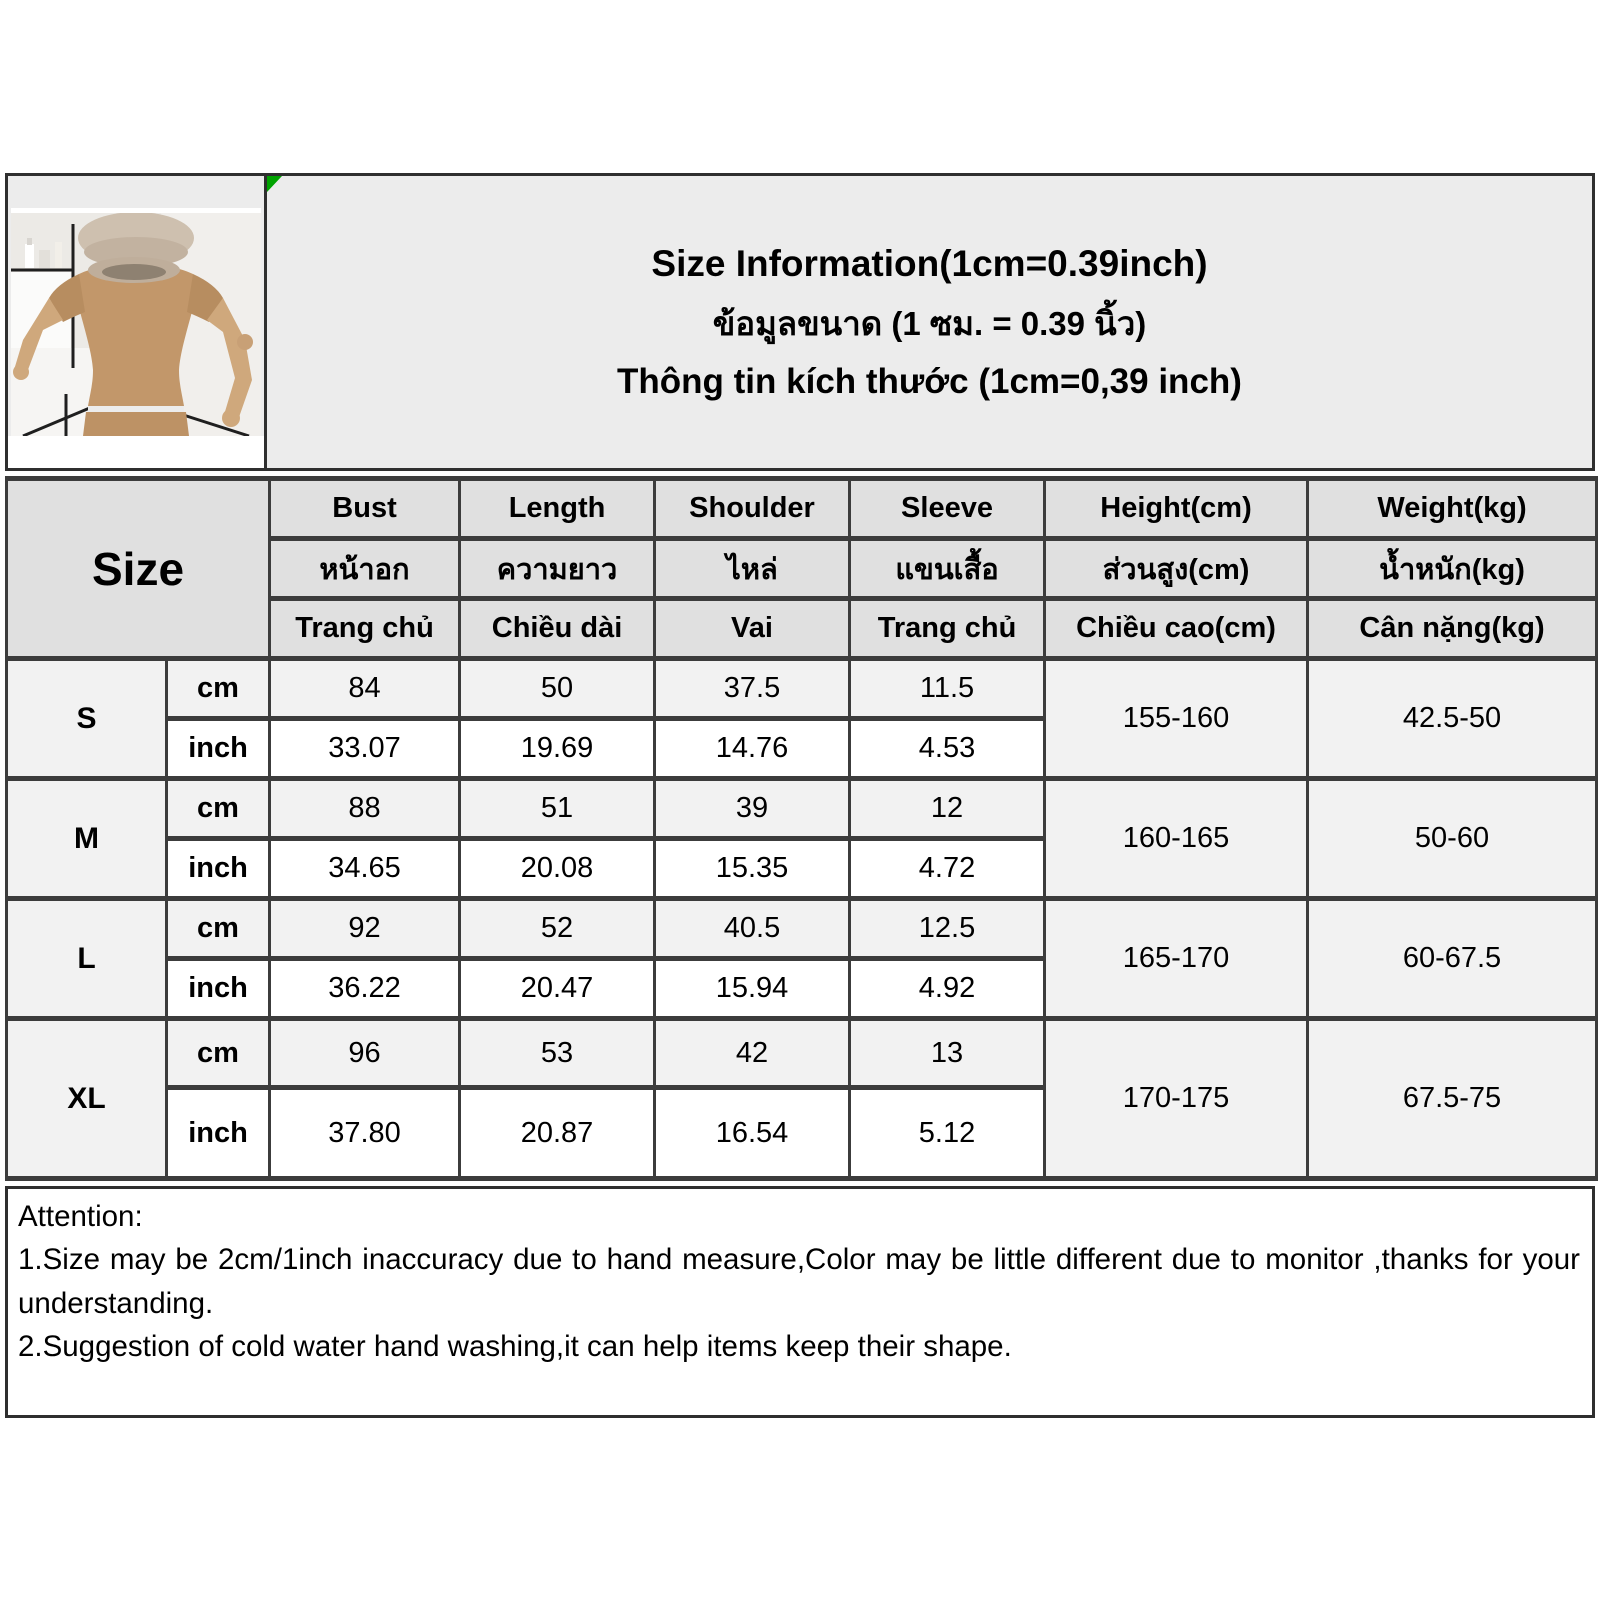 Image resolution: width=1600 pixels, height=1600 pixels. I want to click on weight-range-cell: 60-67.5, so click(1452, 958).